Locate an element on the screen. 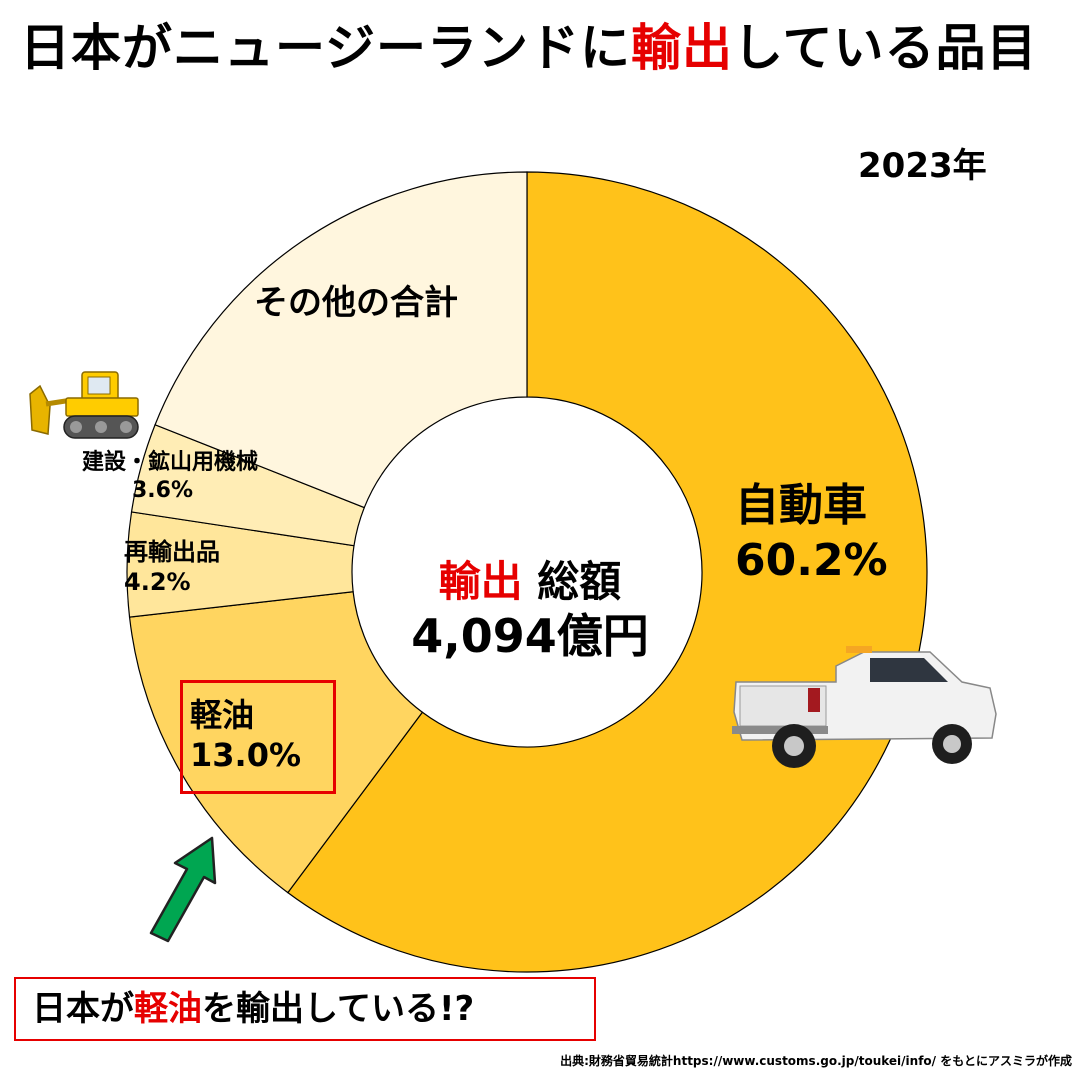 The width and height of the screenshot is (1080, 1080). diesel-callout: 日本が軽油を輸出している!? is located at coordinates (305, 1009).